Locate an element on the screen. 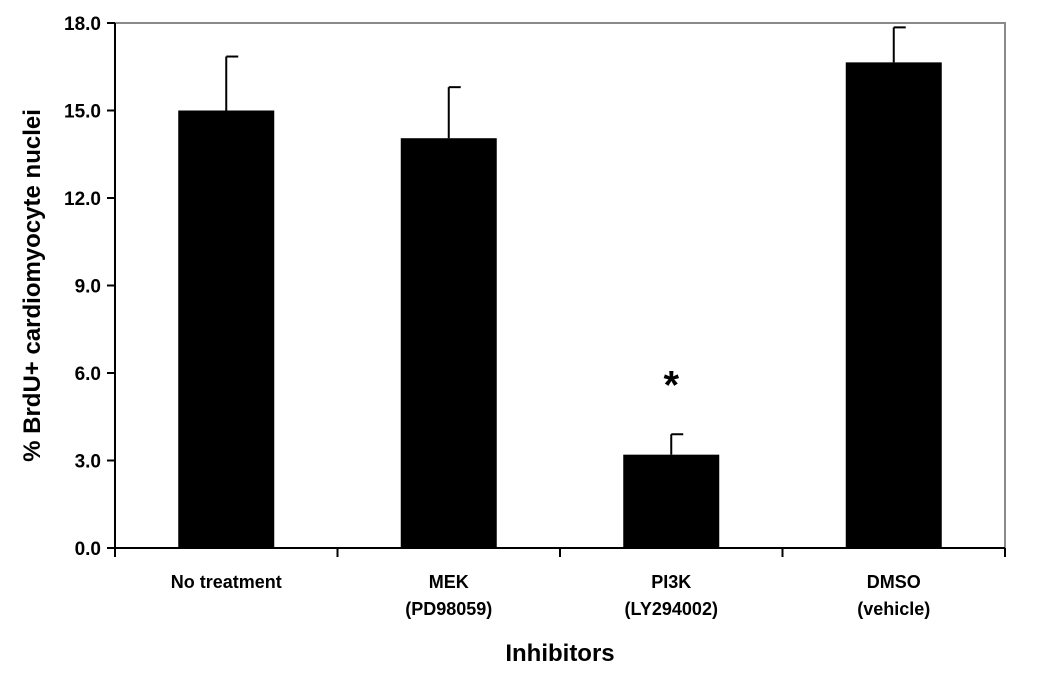 Image resolution: width=1050 pixels, height=678 pixels. y-tick-label: 18.0 is located at coordinates (82, 24).